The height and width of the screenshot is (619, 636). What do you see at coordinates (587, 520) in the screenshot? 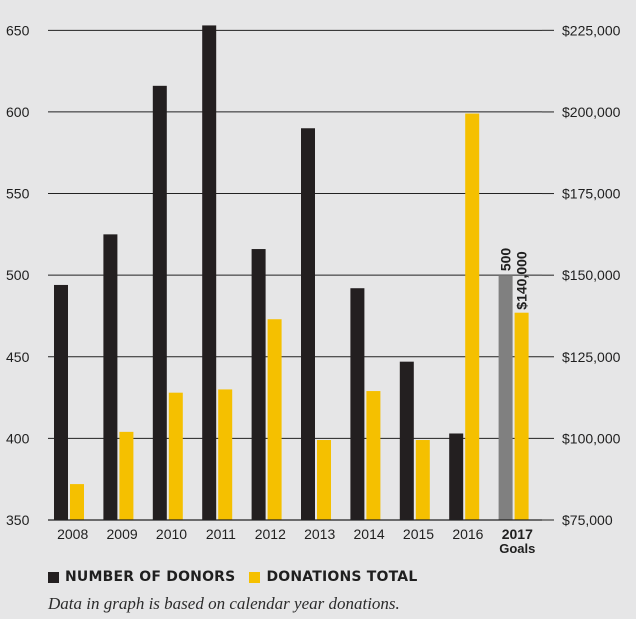
I see `right-tick-label: $75,000` at bounding box center [587, 520].